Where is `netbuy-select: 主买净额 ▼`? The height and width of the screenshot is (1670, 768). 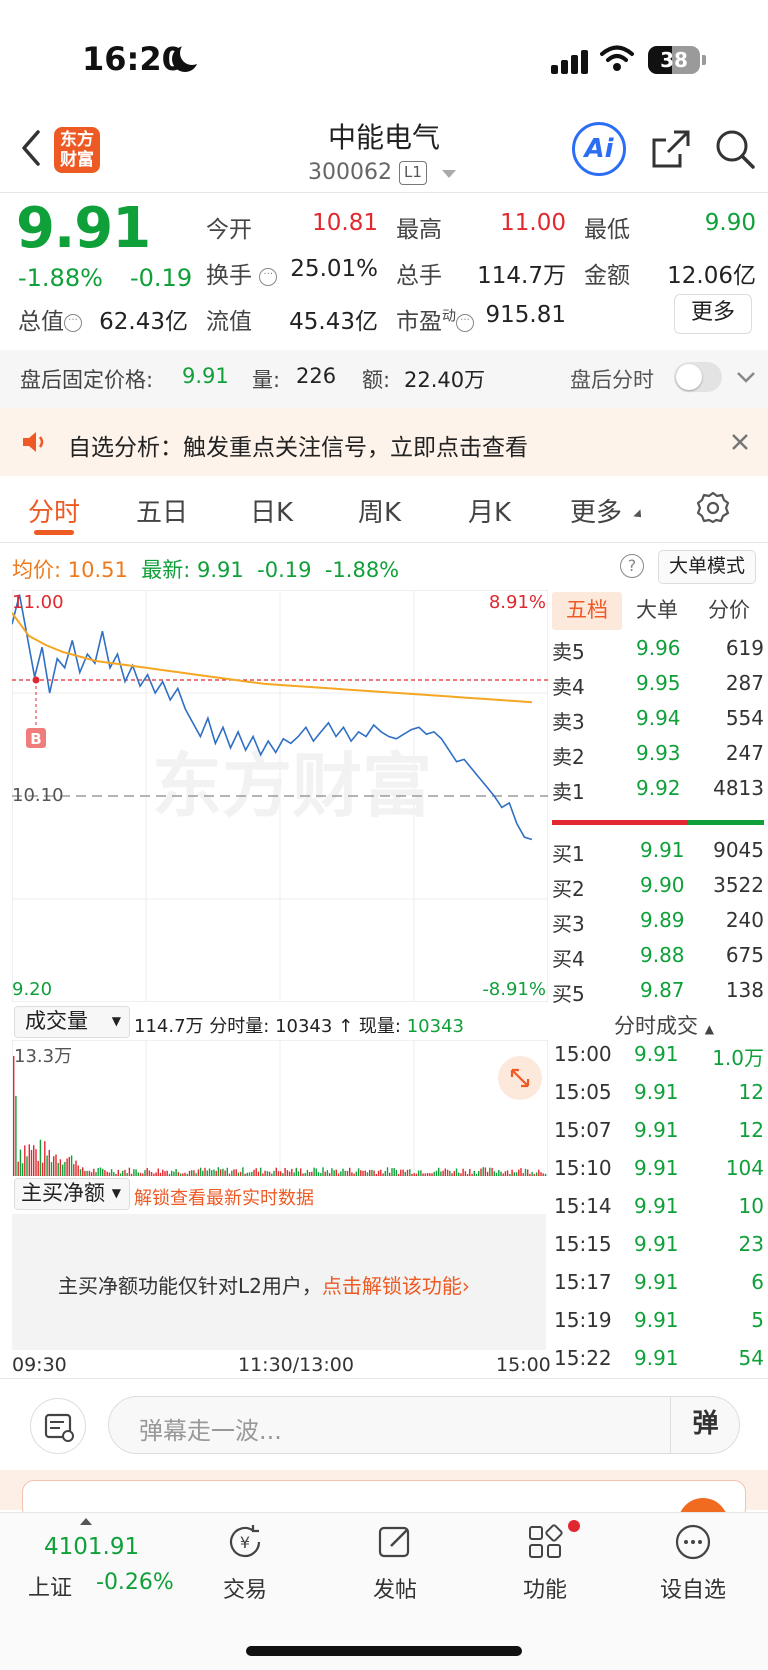 netbuy-select: 主买净额 ▼ is located at coordinates (72, 1194).